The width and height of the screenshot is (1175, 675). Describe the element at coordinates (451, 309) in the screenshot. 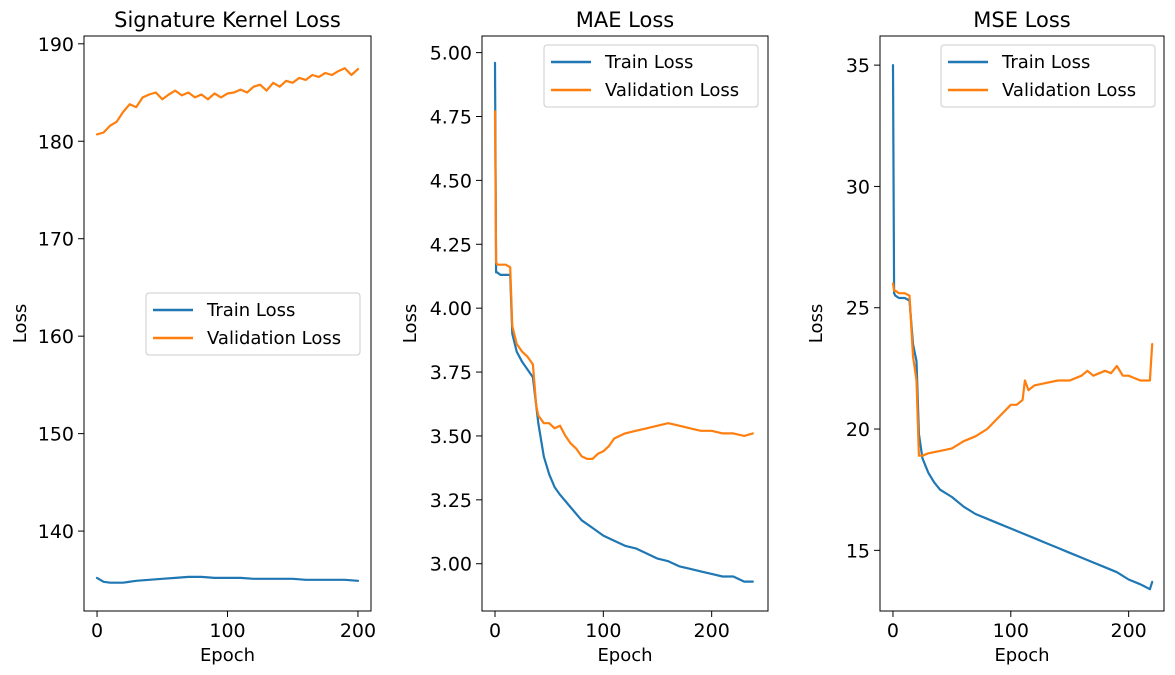

I see `y-tick-label: 4.00` at that location.